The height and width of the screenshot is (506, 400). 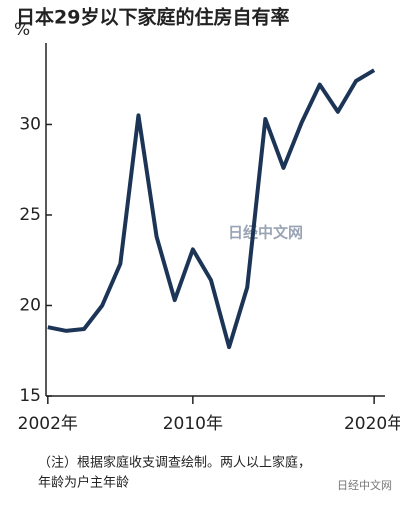 What do you see at coordinates (30, 396) in the screenshot?
I see `y-tick-label: 15` at bounding box center [30, 396].